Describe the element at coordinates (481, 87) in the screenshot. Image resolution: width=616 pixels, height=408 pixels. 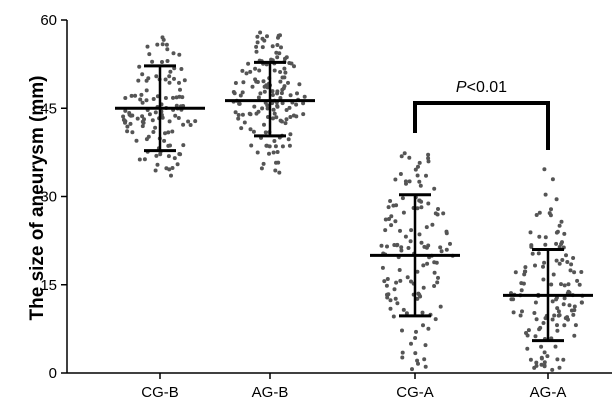
I see `p-value-label: P<0.01` at that location.